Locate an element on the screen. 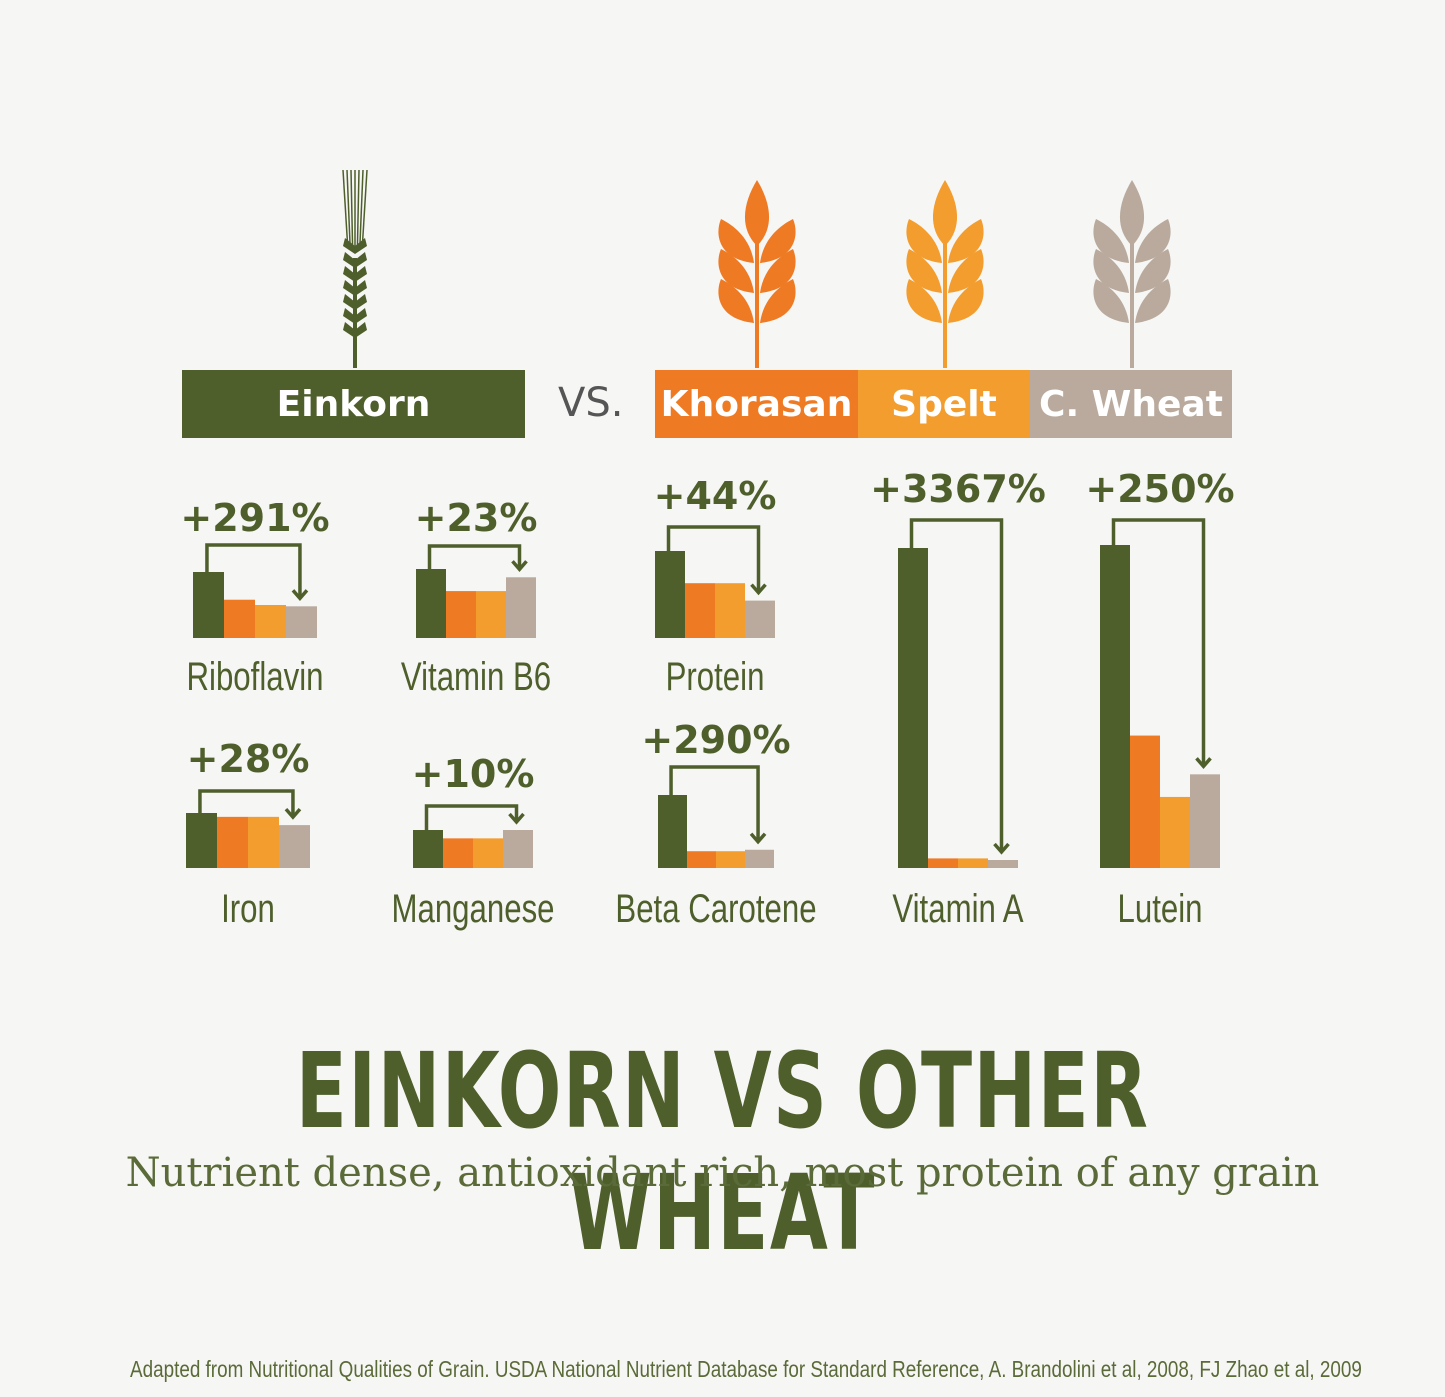 The height and width of the screenshot is (1397, 1445). khorasan-wheat-icon is located at coordinates (757, 274).